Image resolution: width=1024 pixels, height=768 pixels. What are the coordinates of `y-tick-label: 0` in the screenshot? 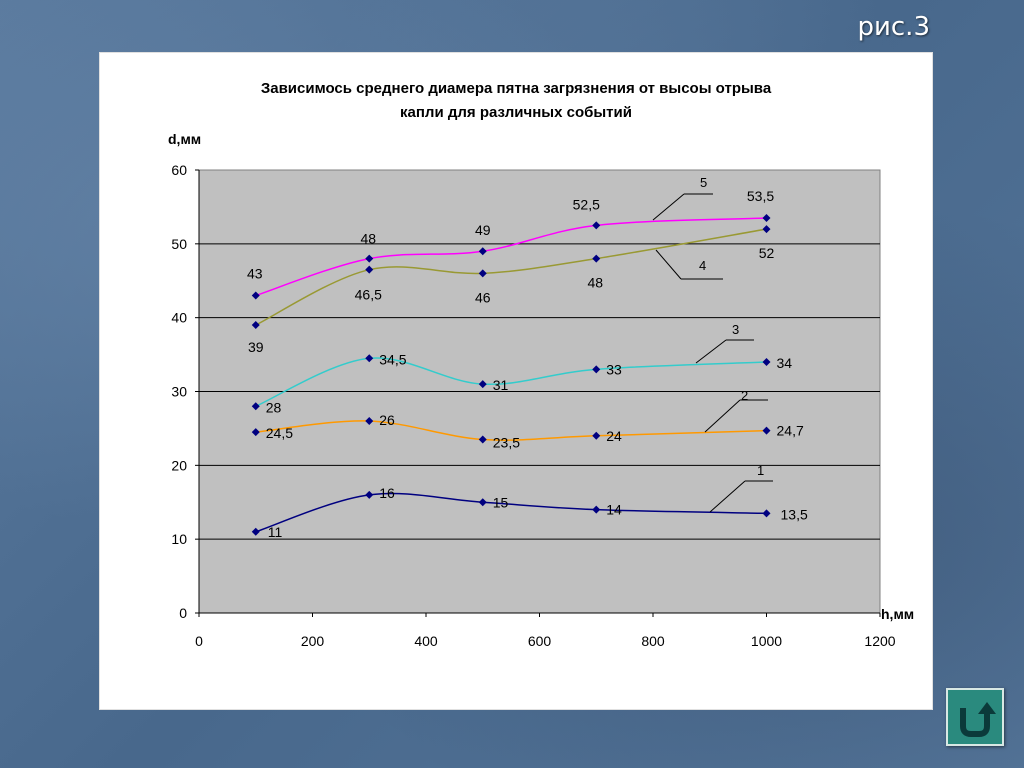 It's located at (183, 613).